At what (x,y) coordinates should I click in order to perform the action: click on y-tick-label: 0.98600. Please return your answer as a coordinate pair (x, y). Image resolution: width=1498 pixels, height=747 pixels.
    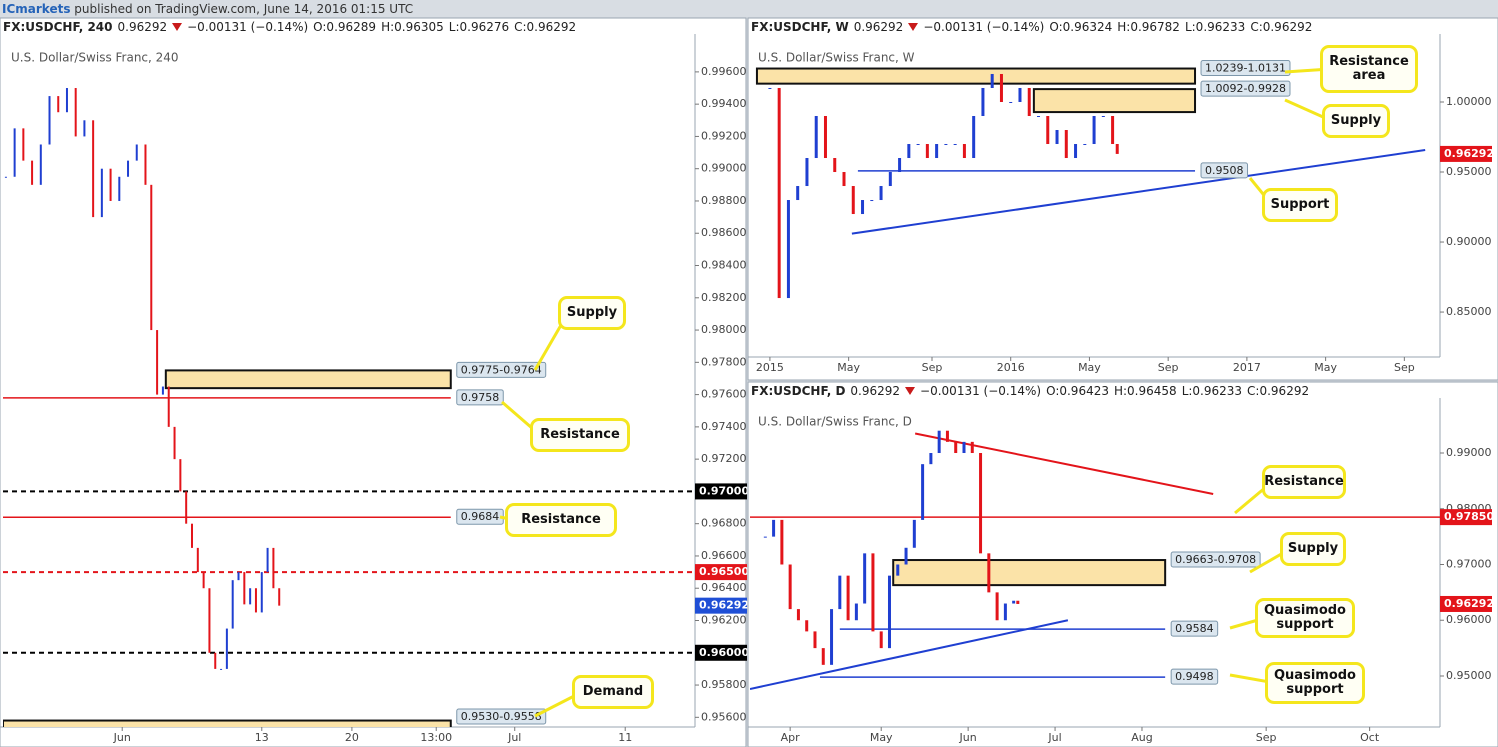
    Looking at the image, I should click on (724, 232).